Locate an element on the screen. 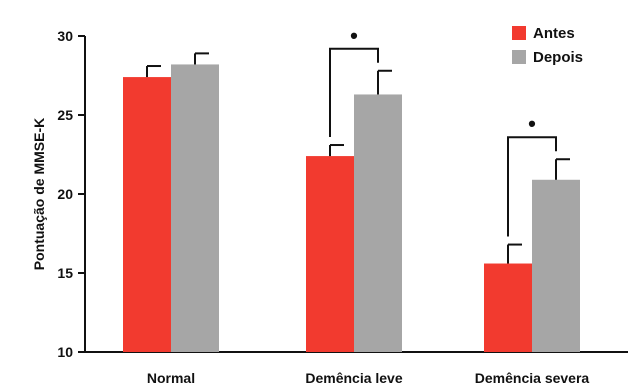 This screenshot has width=635, height=387. y-tick-label-20: 20 is located at coordinates (65, 194).